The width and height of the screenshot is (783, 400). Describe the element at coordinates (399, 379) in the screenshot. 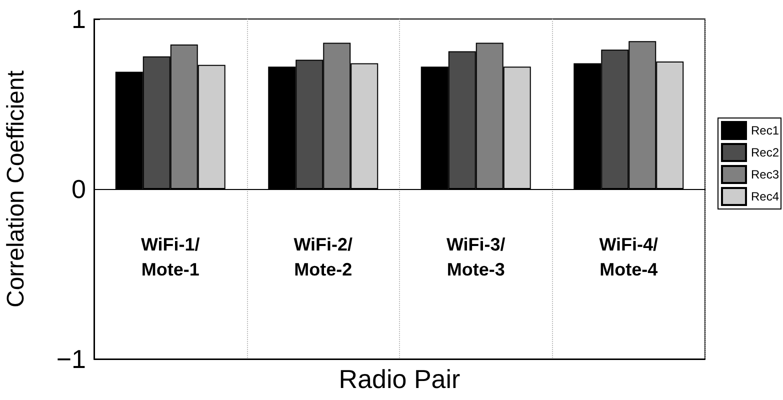

I see `x-axis-title: Radio Pair` at that location.